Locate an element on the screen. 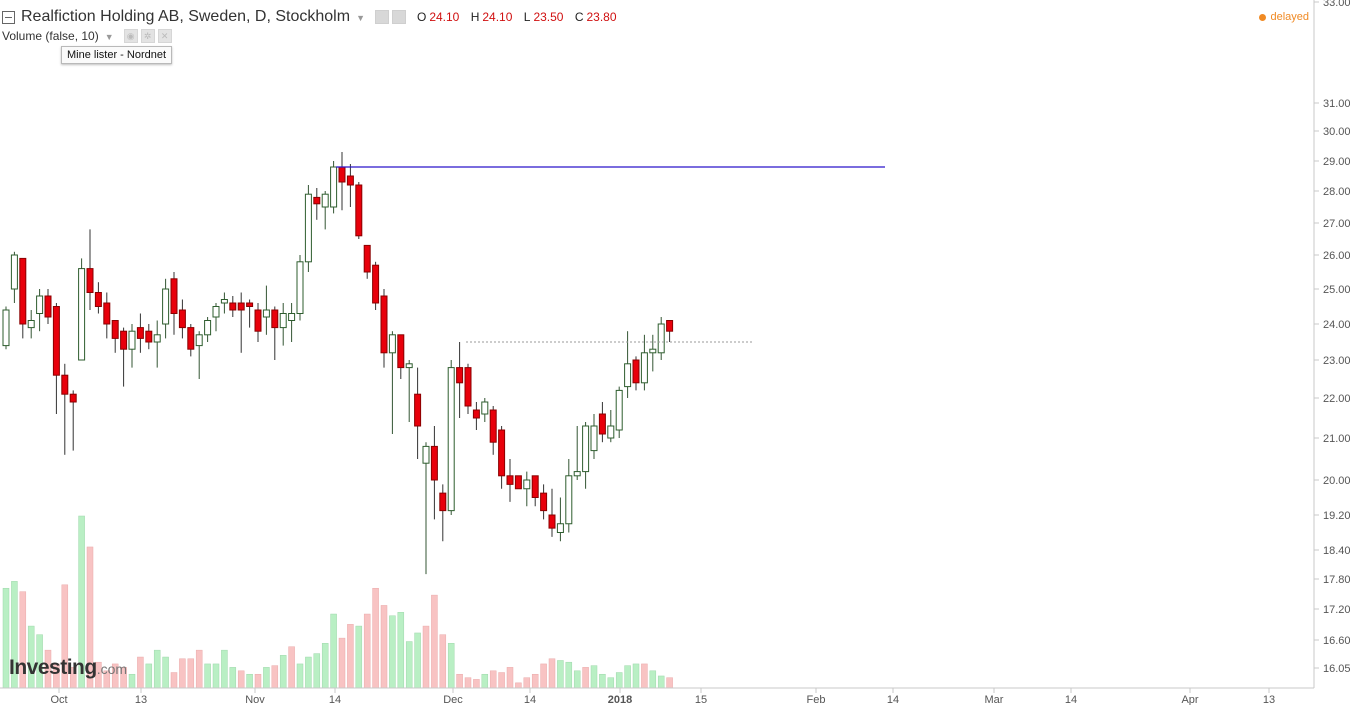 This screenshot has height=705, width=1350. y-tick-label: 25.00 is located at coordinates (1336, 290).